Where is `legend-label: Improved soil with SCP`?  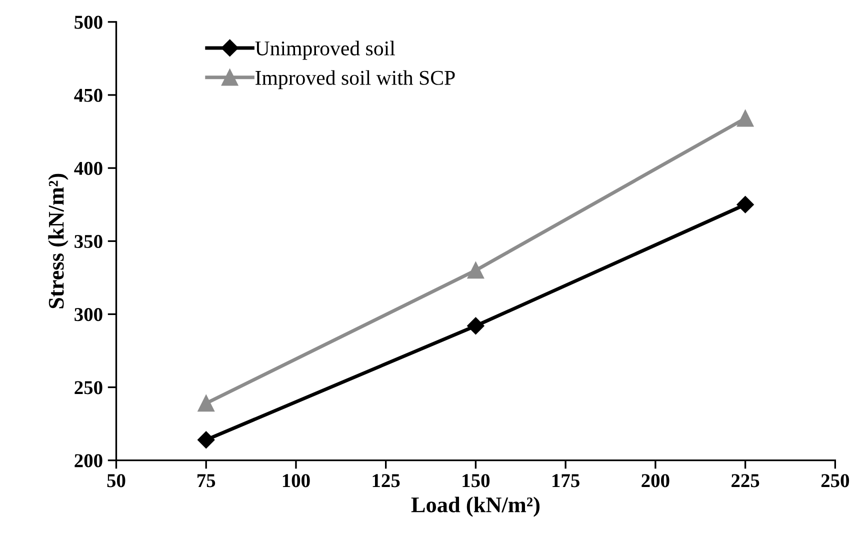 legend-label: Improved soil with SCP is located at coordinates (355, 80).